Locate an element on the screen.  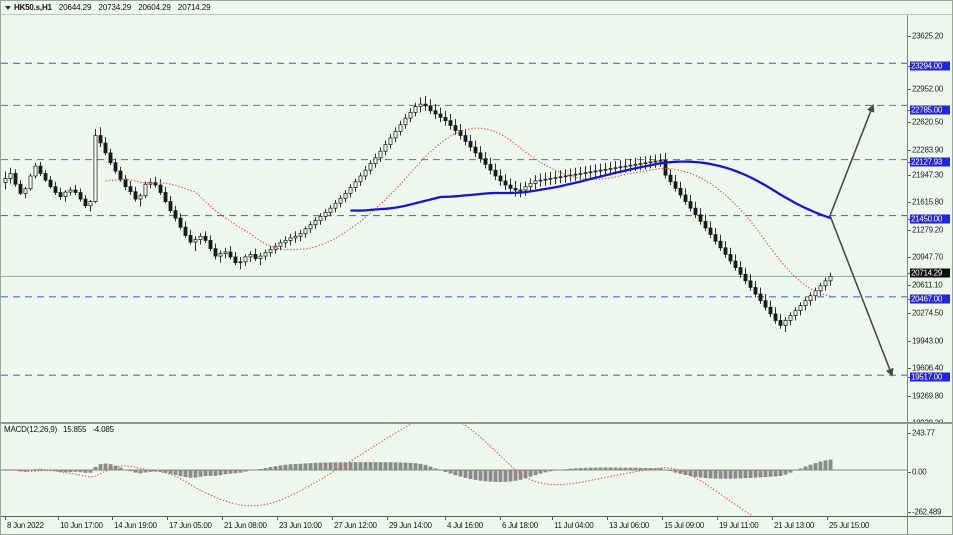
macd-axis-label: 243.77 is located at coordinates (923, 433).